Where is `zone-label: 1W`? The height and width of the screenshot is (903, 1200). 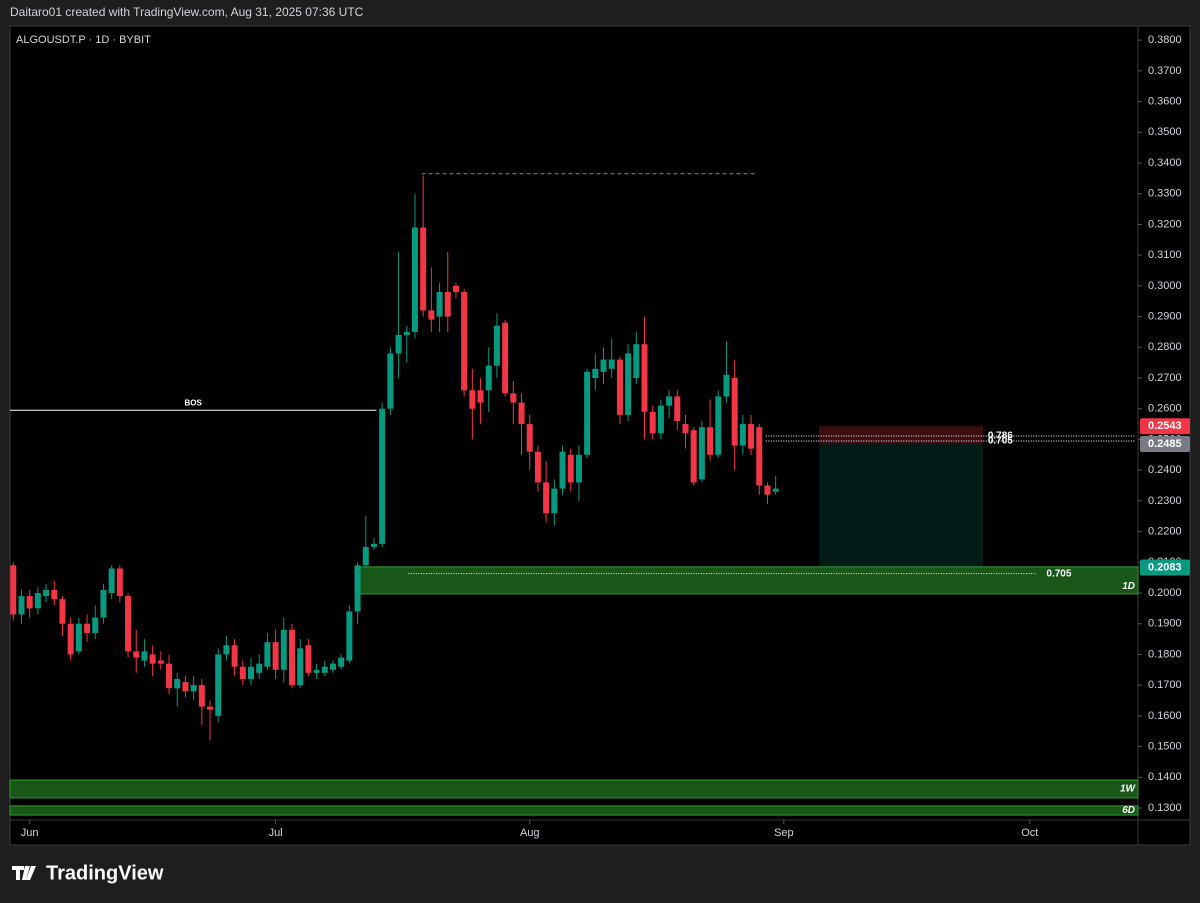 zone-label: 1W is located at coordinates (1128, 789).